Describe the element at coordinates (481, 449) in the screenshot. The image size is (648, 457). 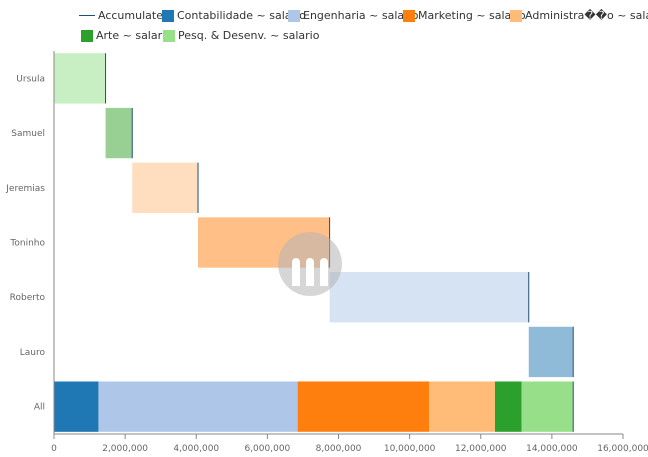
I see `x-tick-label-6: 12,000,000` at that location.